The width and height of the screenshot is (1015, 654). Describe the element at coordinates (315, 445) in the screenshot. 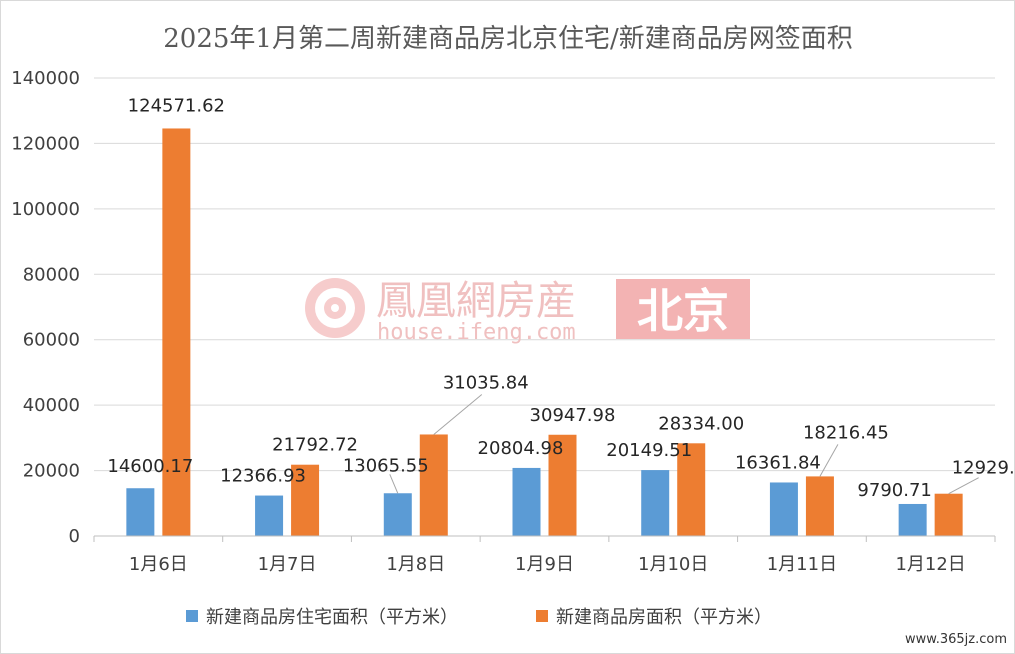

I see `data-label-total: 21792.72` at that location.